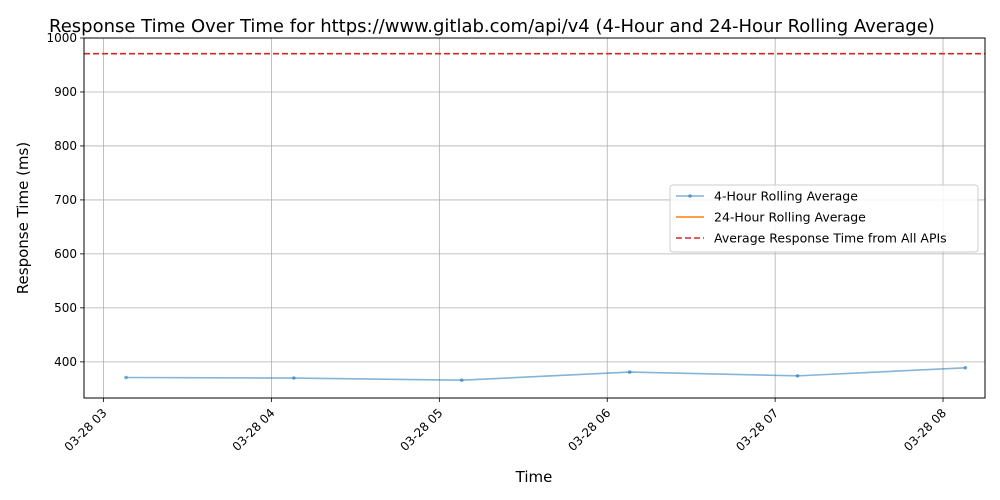  Describe the element at coordinates (925, 430) in the screenshot. I see `x-tick-label: 03-28 08` at that location.